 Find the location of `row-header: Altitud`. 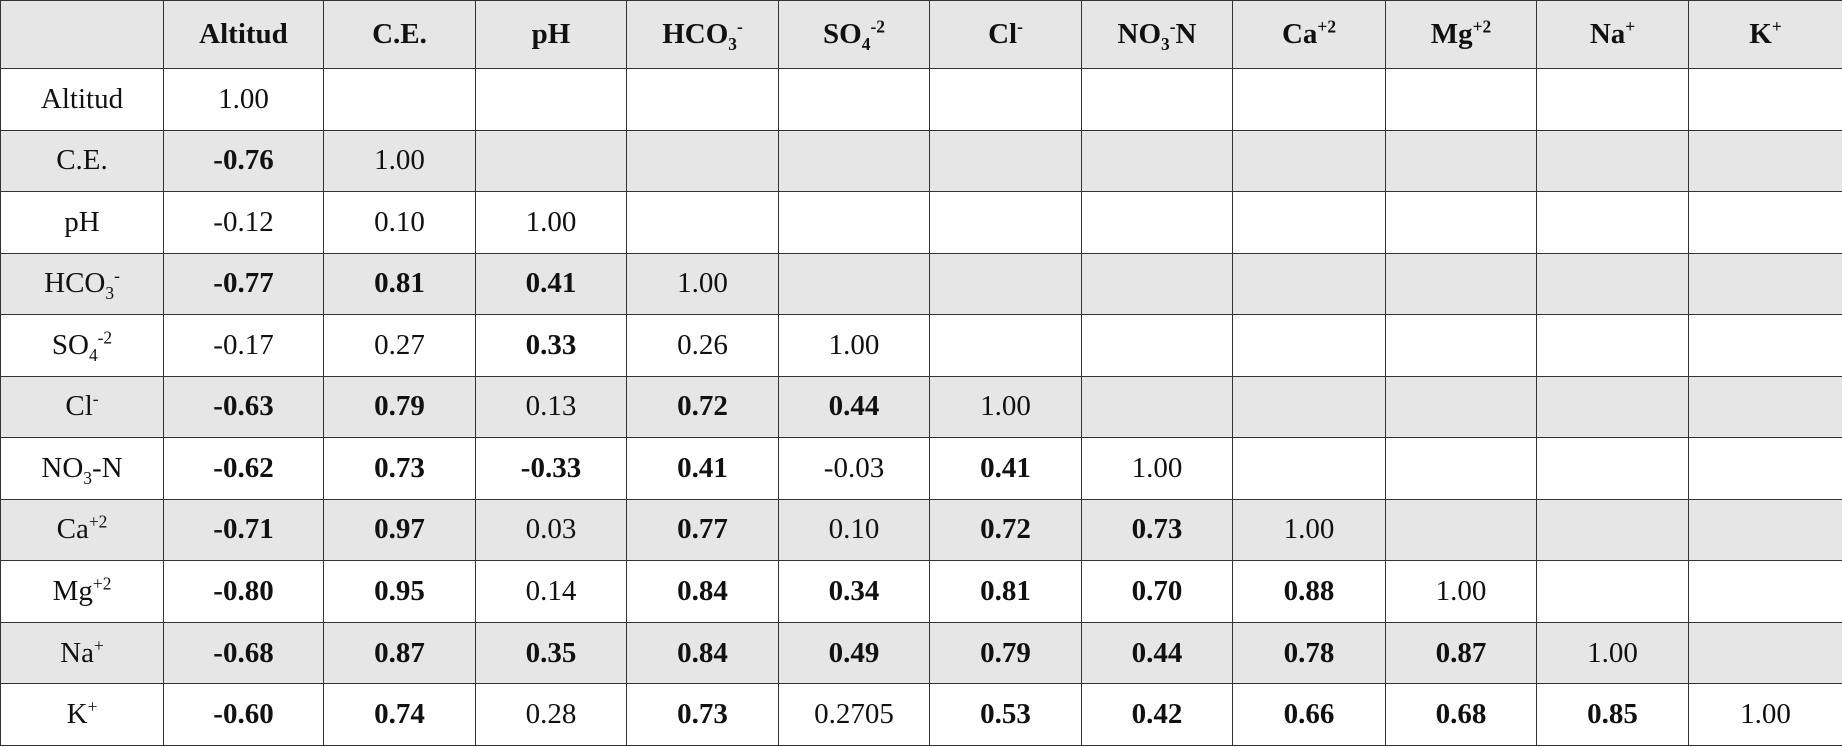

row-header: Altitud is located at coordinates (82, 99).